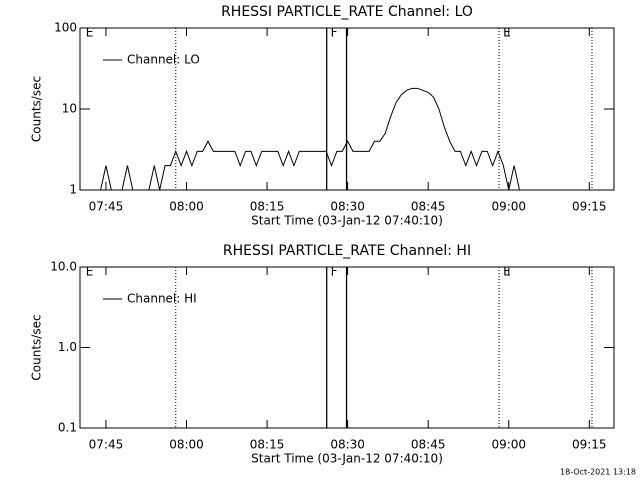 The width and height of the screenshot is (640, 480). I want to click on data-line, so click(310, 139).